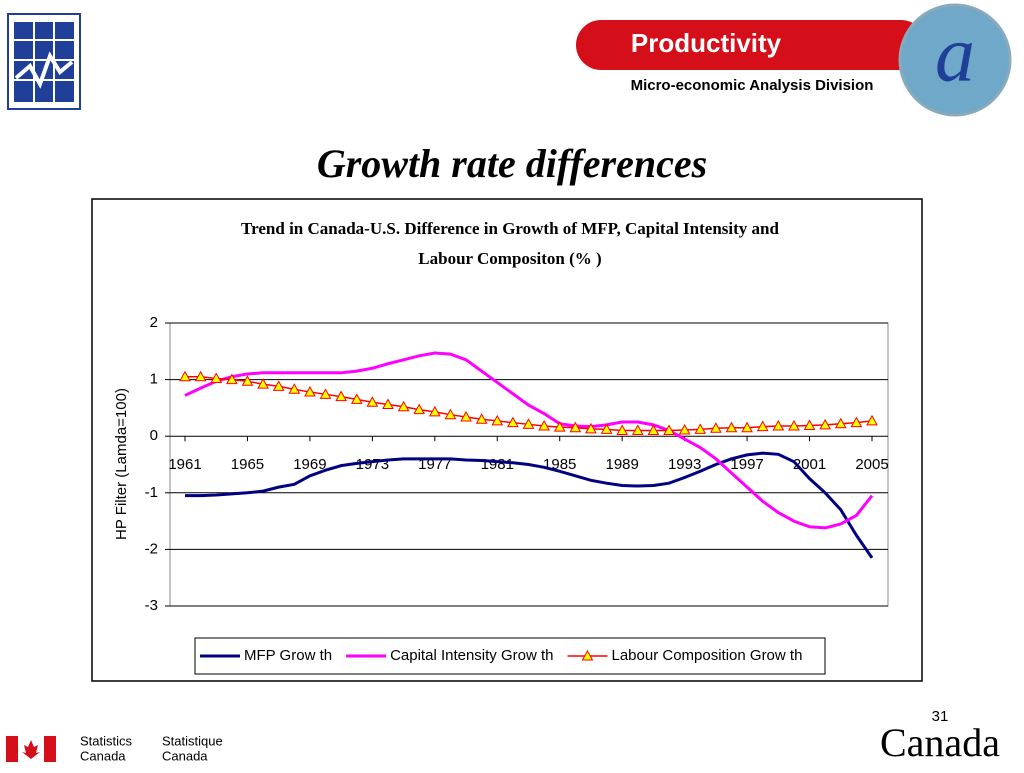  What do you see at coordinates (684, 464) in the screenshot?
I see `x-tick-label: 1993` at bounding box center [684, 464].